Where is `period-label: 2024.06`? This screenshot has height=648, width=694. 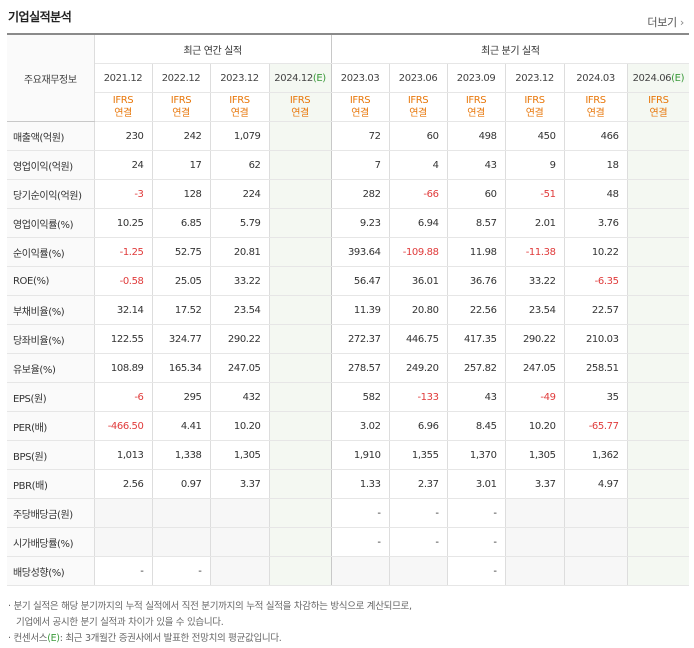
period-label: 2024.06 is located at coordinates (652, 78).